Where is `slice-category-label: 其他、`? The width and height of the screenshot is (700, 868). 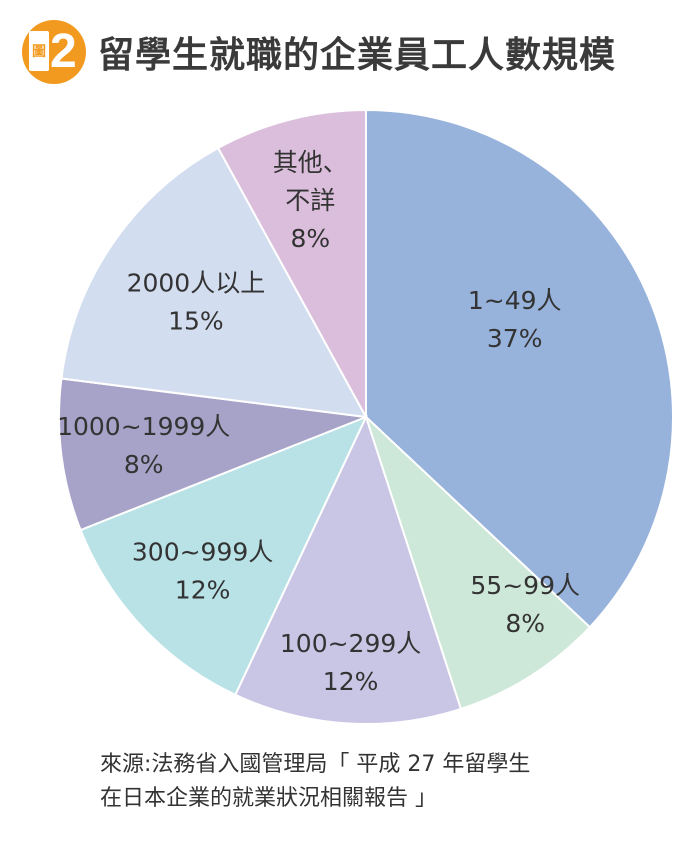
slice-category-label: 其他、 is located at coordinates (310, 162).